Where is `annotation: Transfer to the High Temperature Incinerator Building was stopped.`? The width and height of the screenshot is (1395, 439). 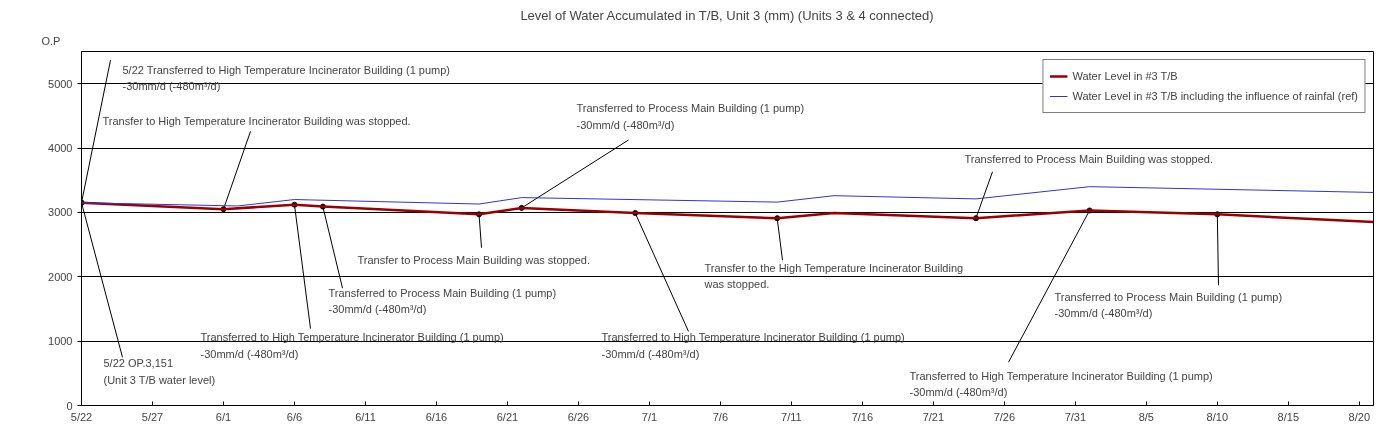 annotation: Transfer to the High Temperature Incinerator Building was stopped. is located at coordinates (833, 276).